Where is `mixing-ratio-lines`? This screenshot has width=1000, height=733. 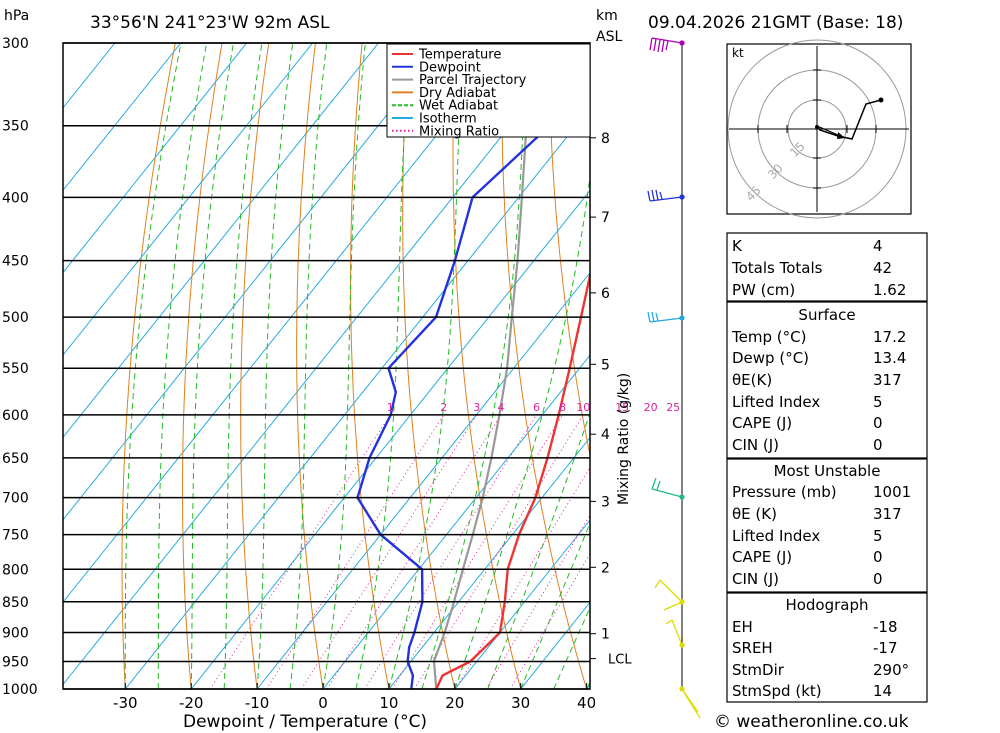
mixing-ratio-lines is located at coordinates (399, 551).